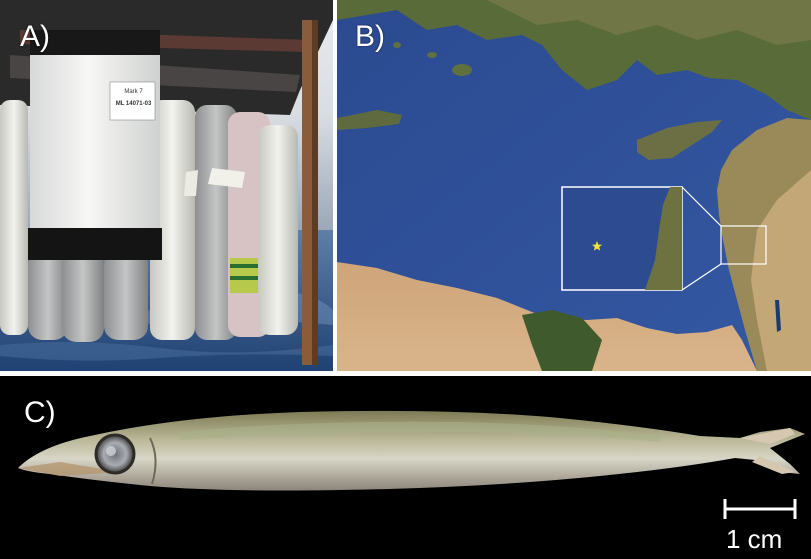 This screenshot has width=811, height=559. I want to click on panel-b-label: B), so click(370, 37).